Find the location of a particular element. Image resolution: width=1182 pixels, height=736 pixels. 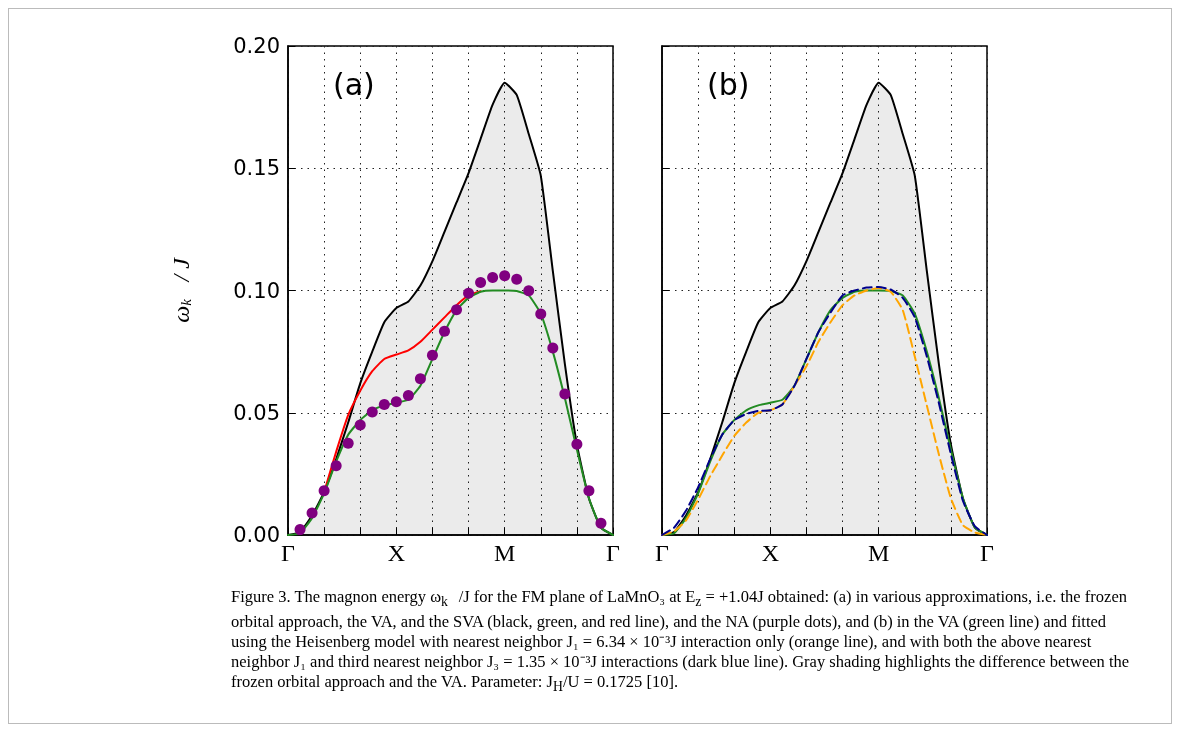

y-axis-title: ωk⃗ / J is located at coordinates (181, 289).